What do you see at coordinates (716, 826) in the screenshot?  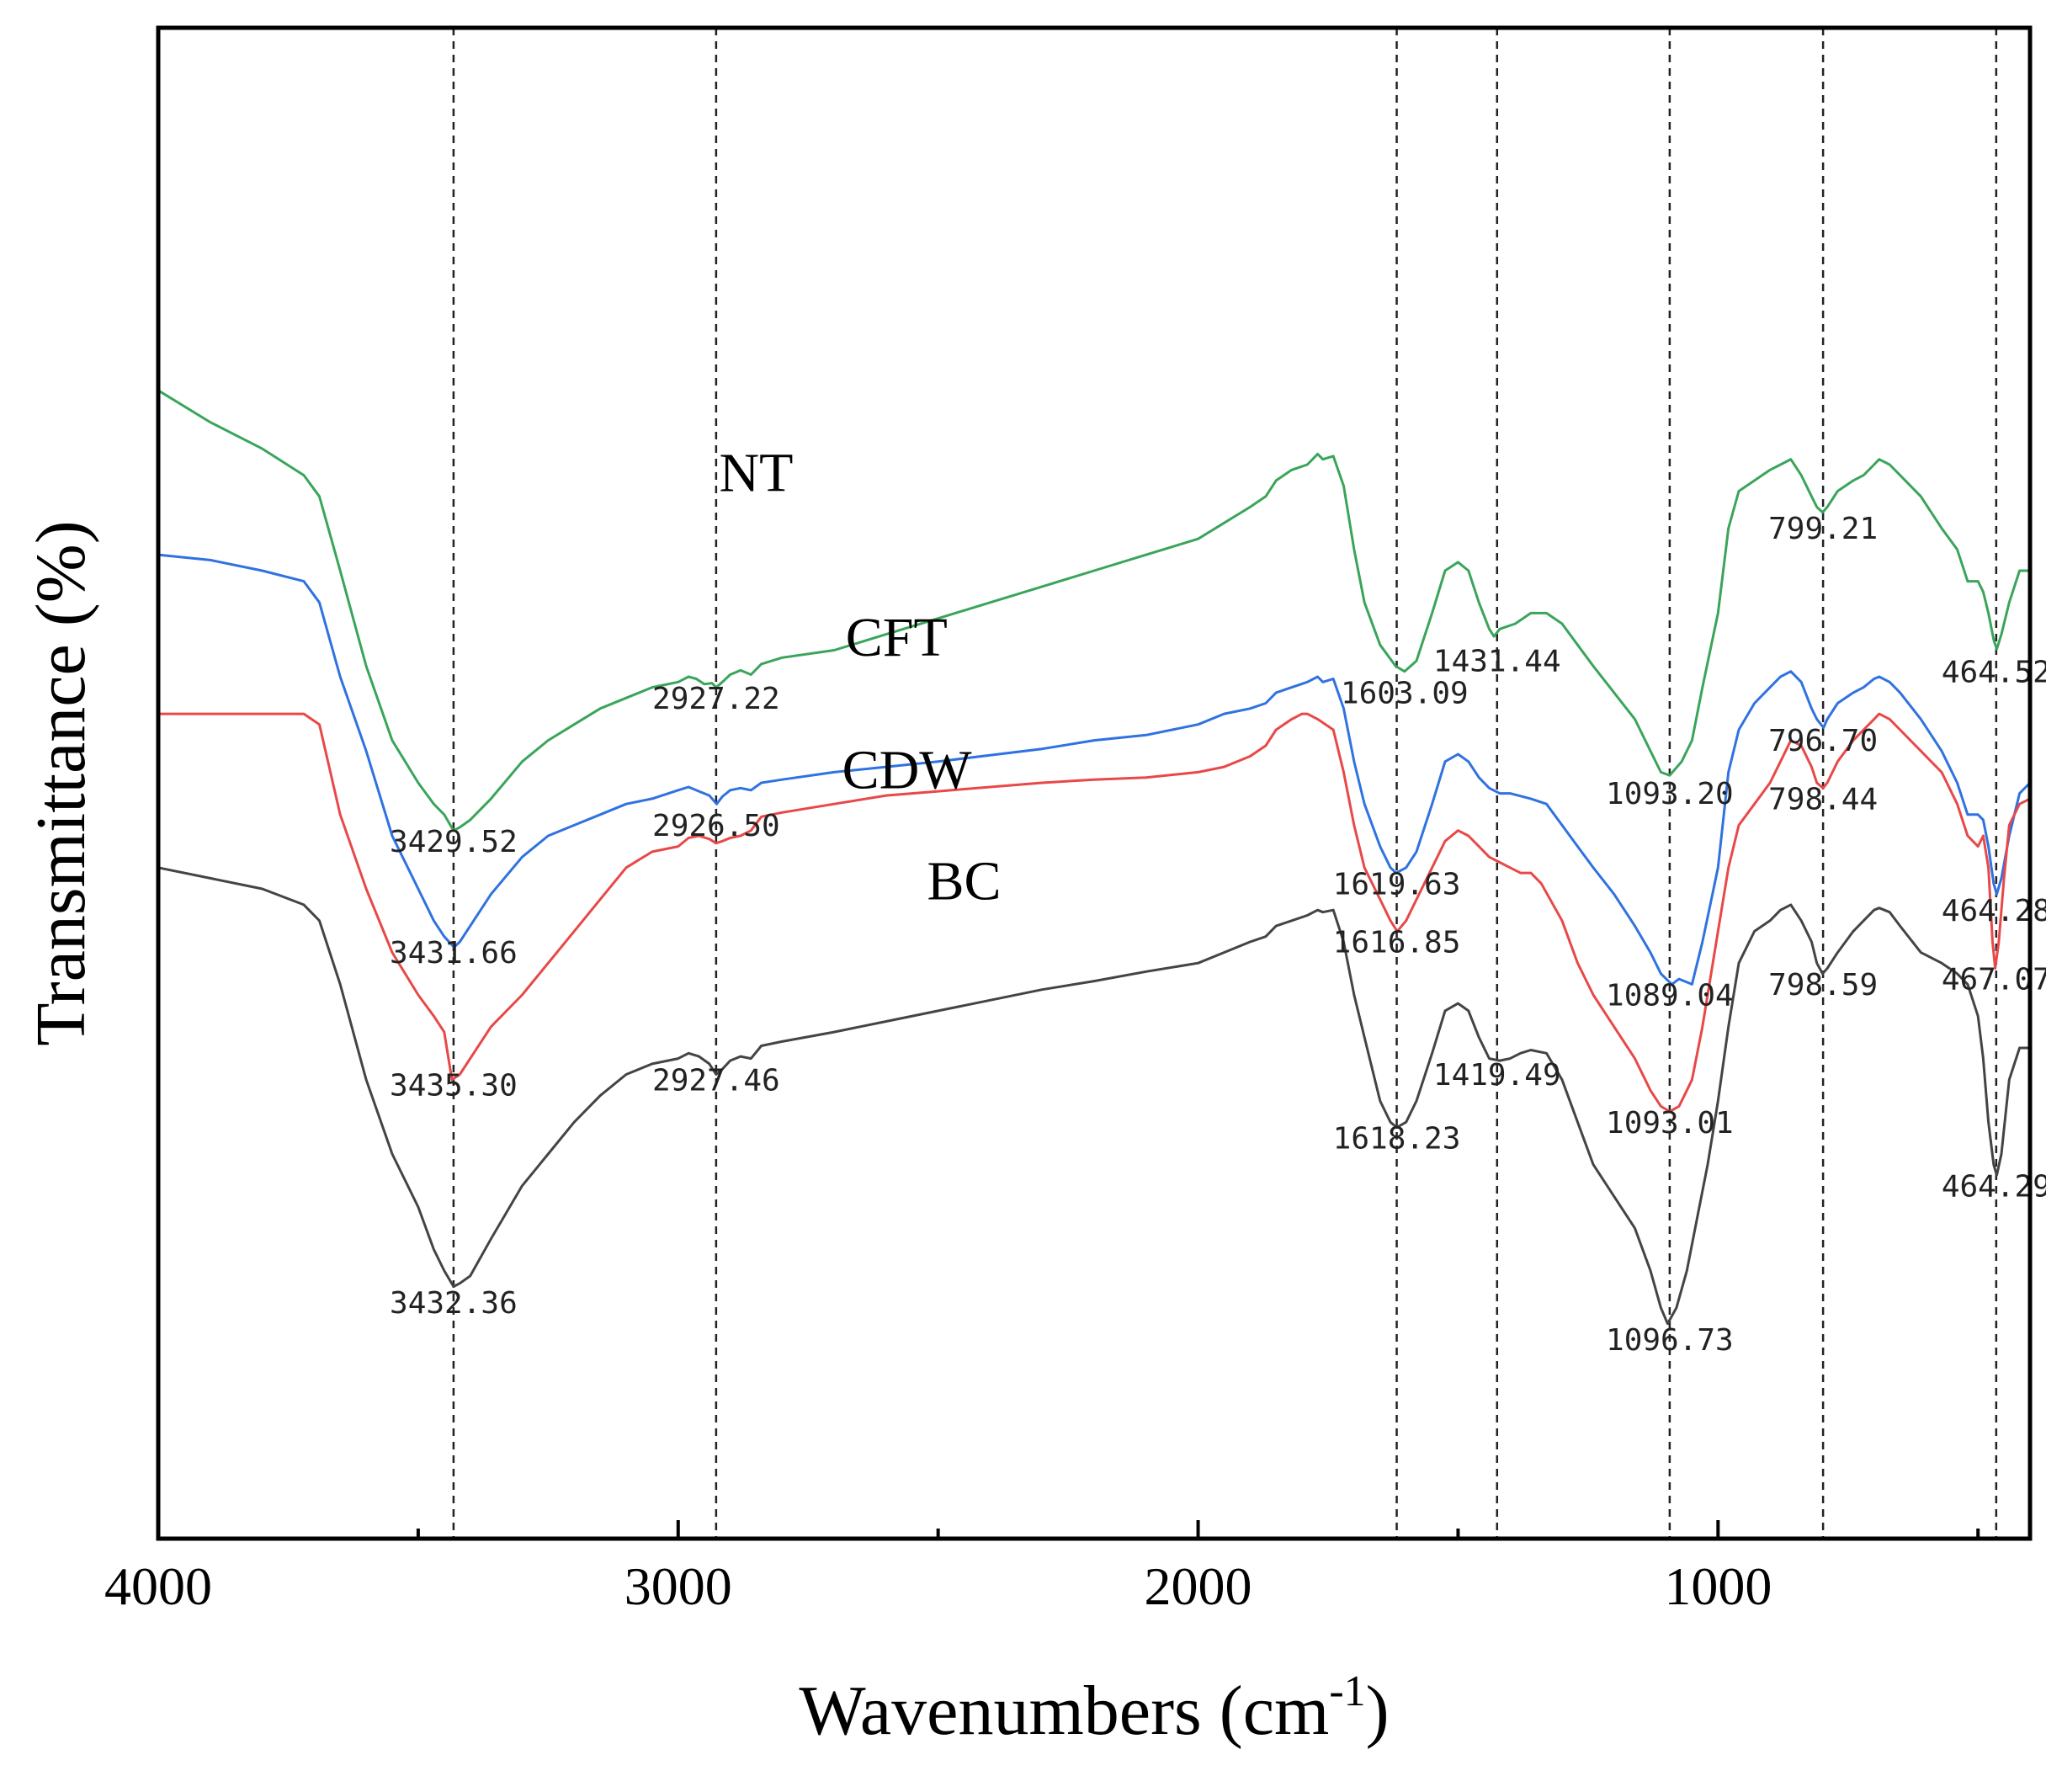 I see `peak-label-7: 2926.50` at bounding box center [716, 826].